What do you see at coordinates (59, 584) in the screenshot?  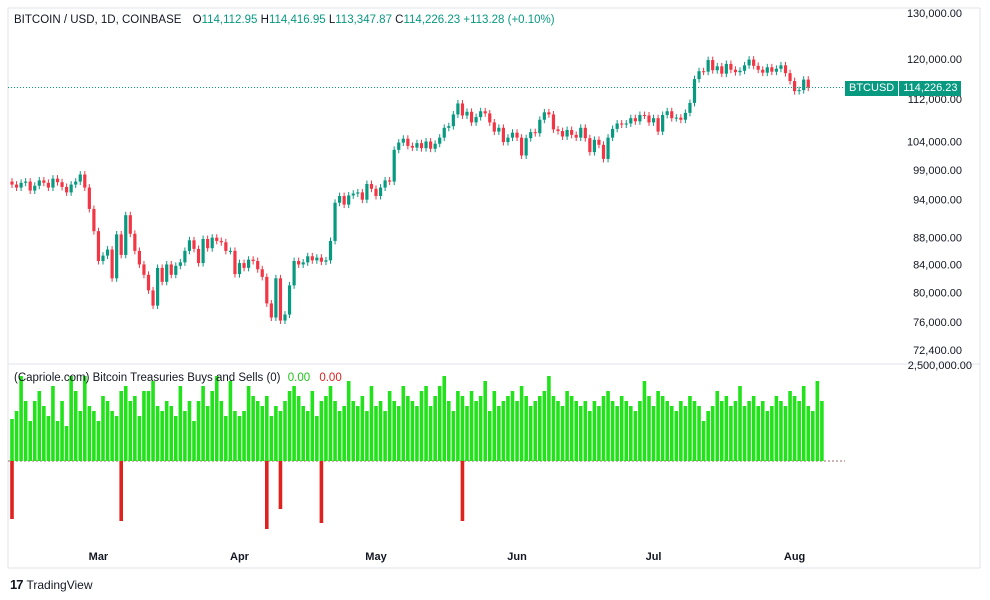 I see `tradingview-name: TradingView` at bounding box center [59, 584].